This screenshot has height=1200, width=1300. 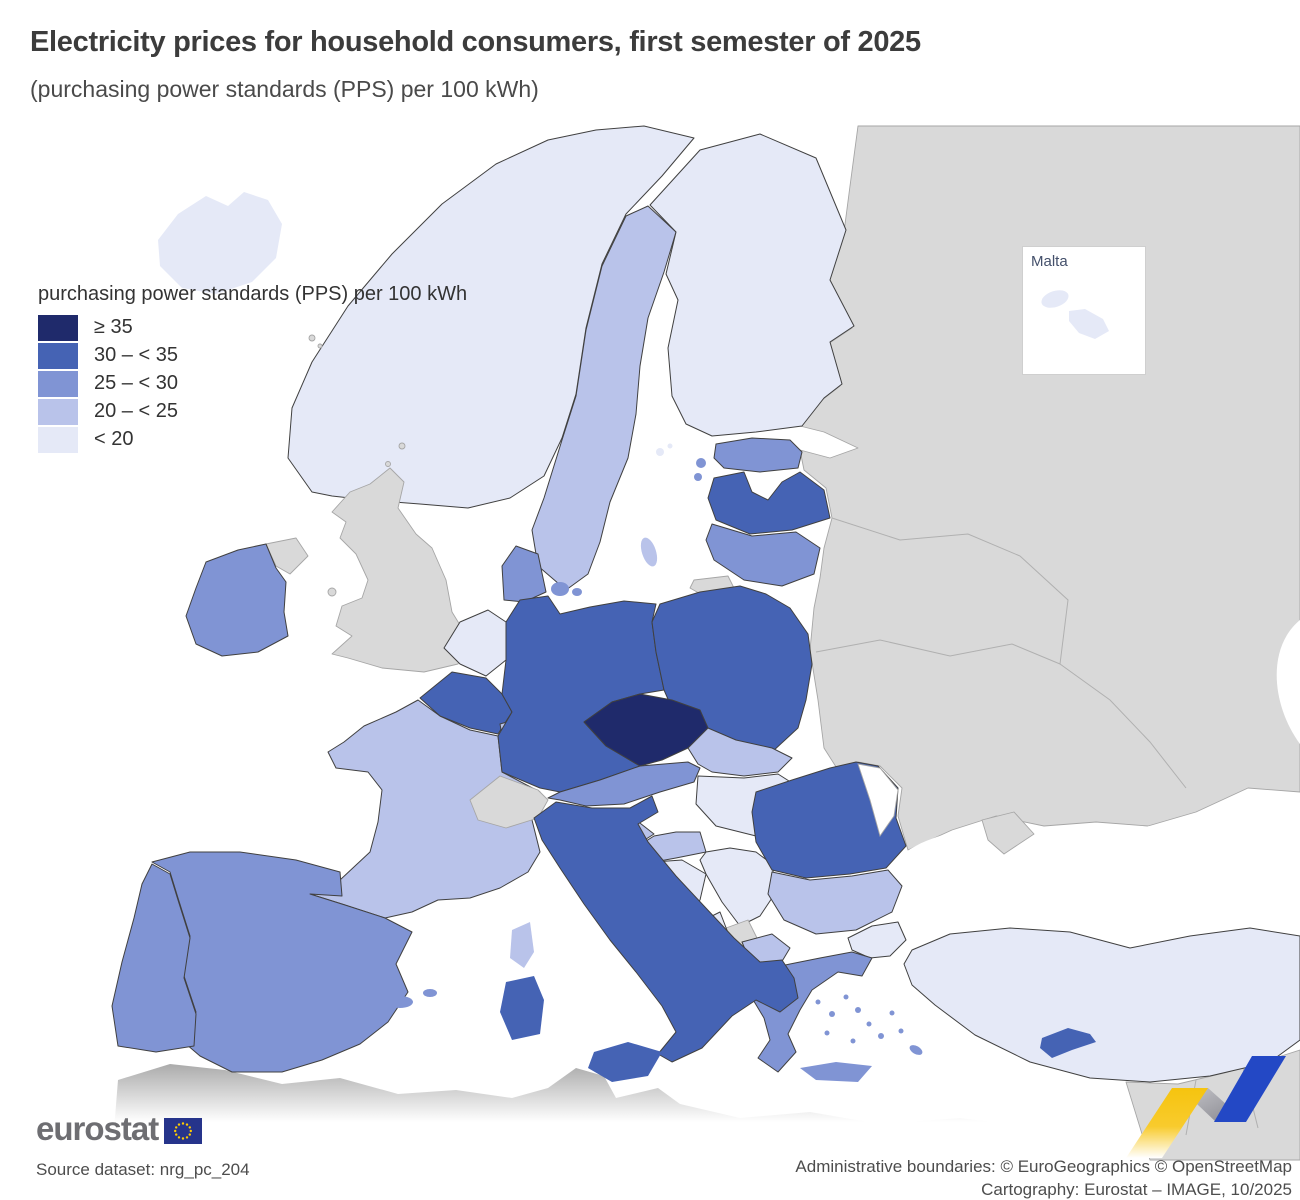 I want to click on attribution-cartography: Cartography: Eurostat – IMAGE, 10/2025, so click(x=1136, y=1189).